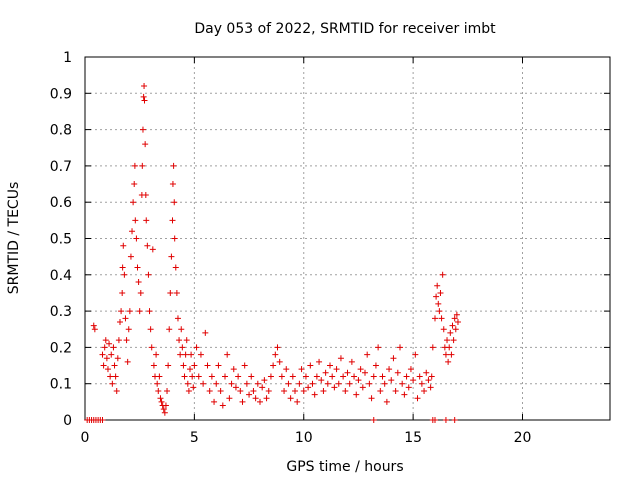  Describe the element at coordinates (61, 348) in the screenshot. I see `y-tick-label: 0.2` at that location.